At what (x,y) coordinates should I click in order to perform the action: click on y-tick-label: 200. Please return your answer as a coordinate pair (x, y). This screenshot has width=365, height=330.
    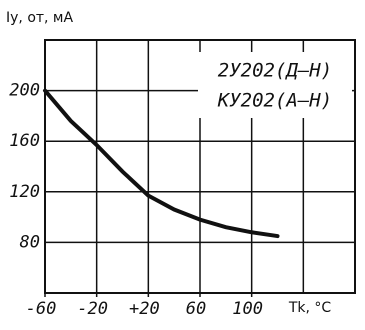
    Looking at the image, I should click on (24, 91).